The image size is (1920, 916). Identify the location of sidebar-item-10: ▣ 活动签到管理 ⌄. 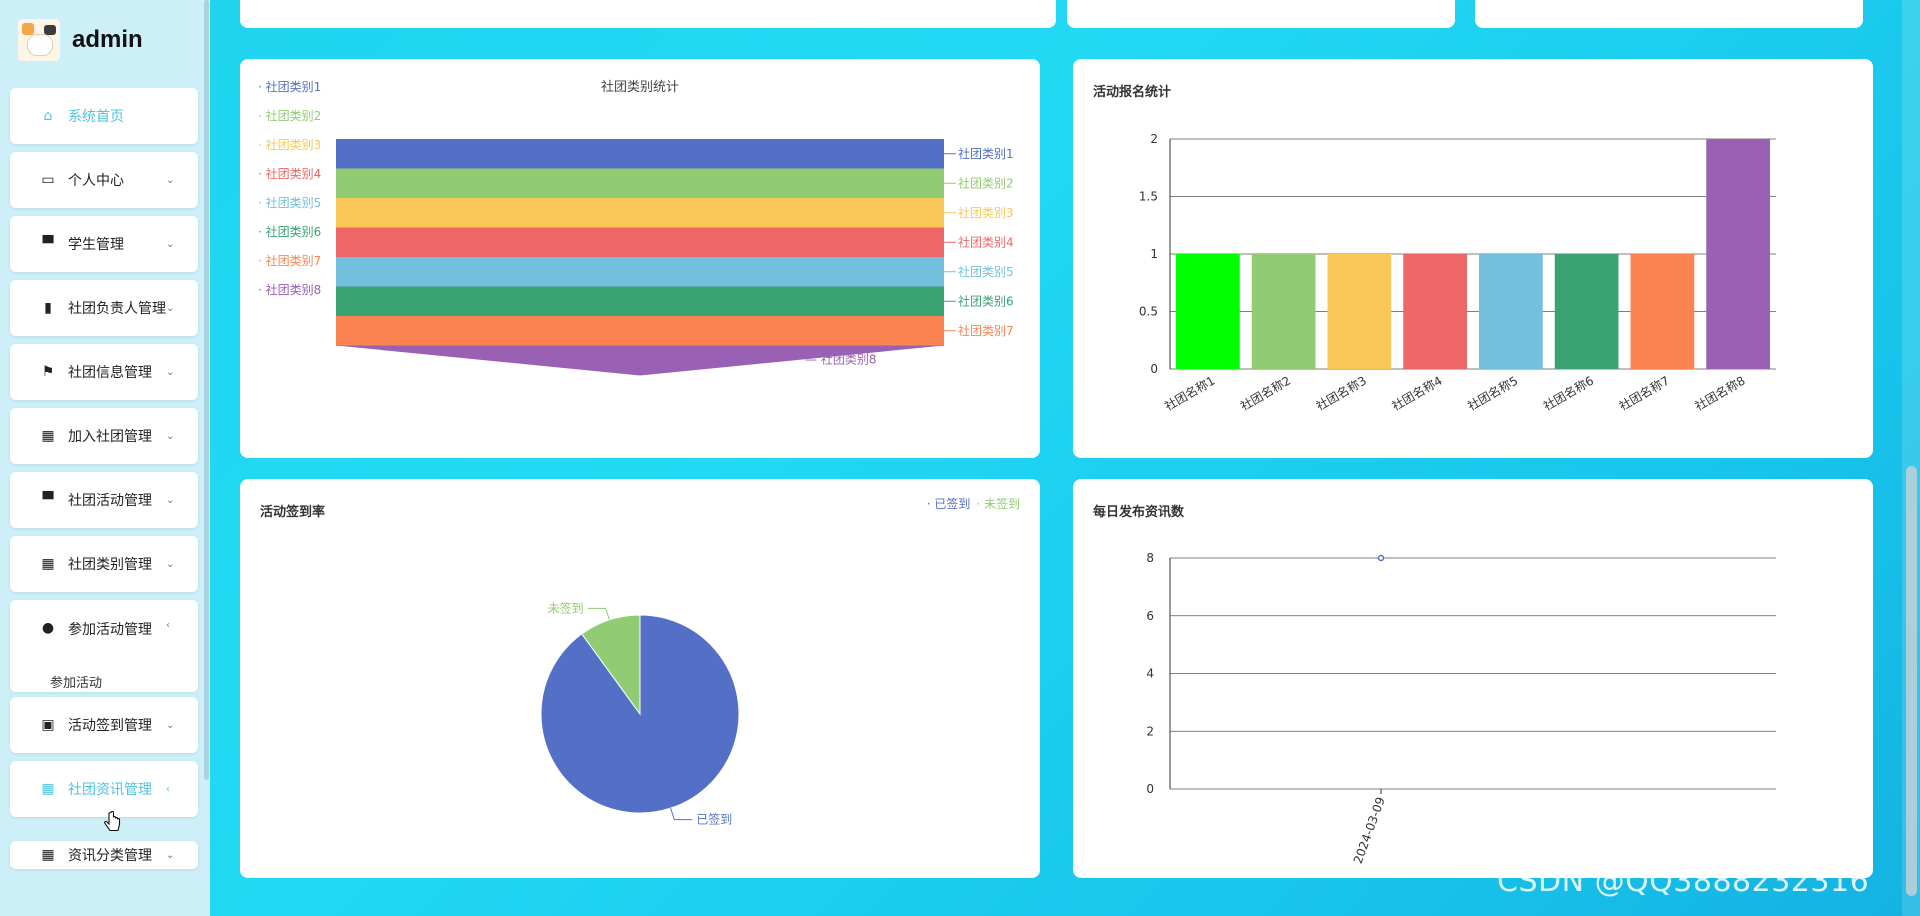
(104, 725).